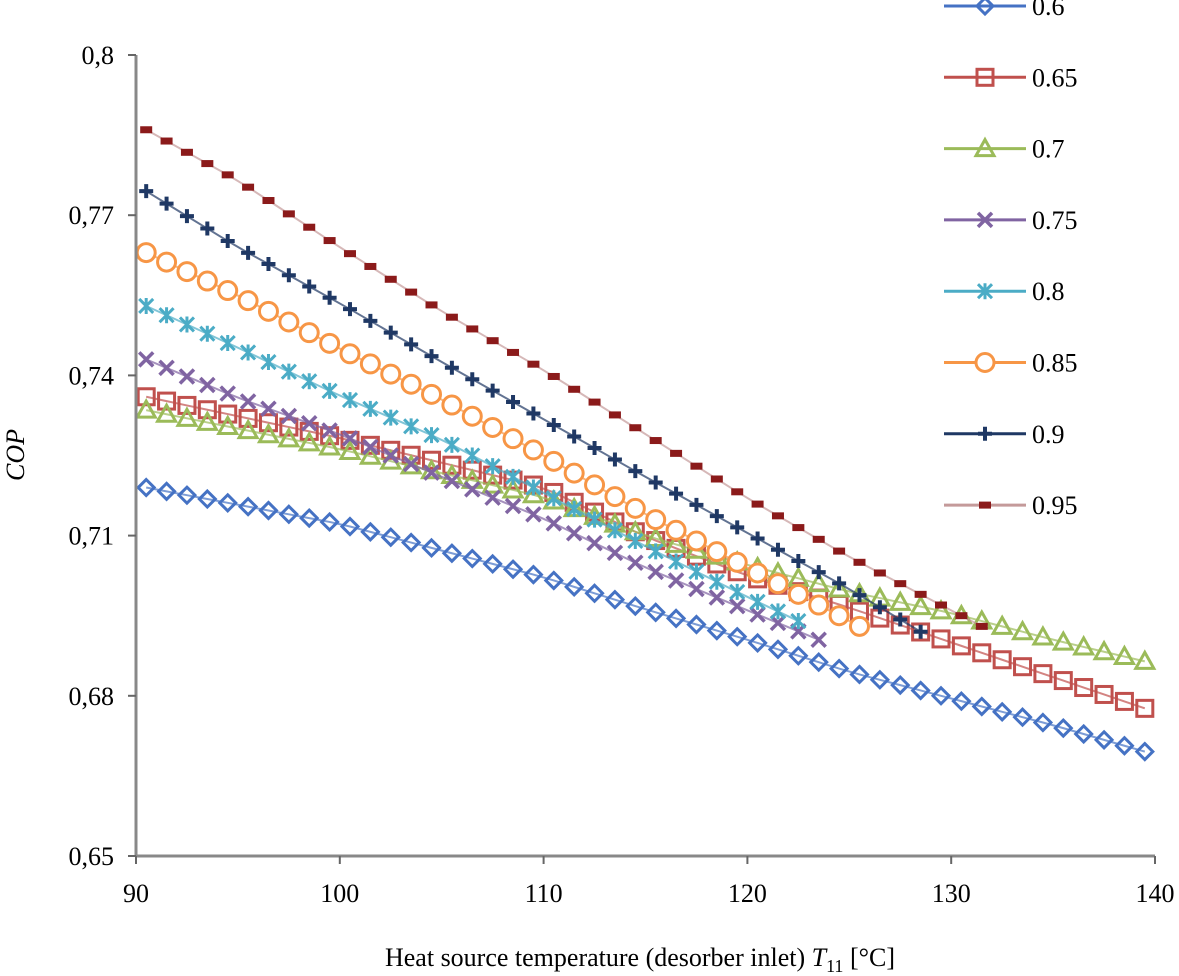  What do you see at coordinates (544, 893) in the screenshot?
I see `x-tick-label: 110` at bounding box center [544, 893].